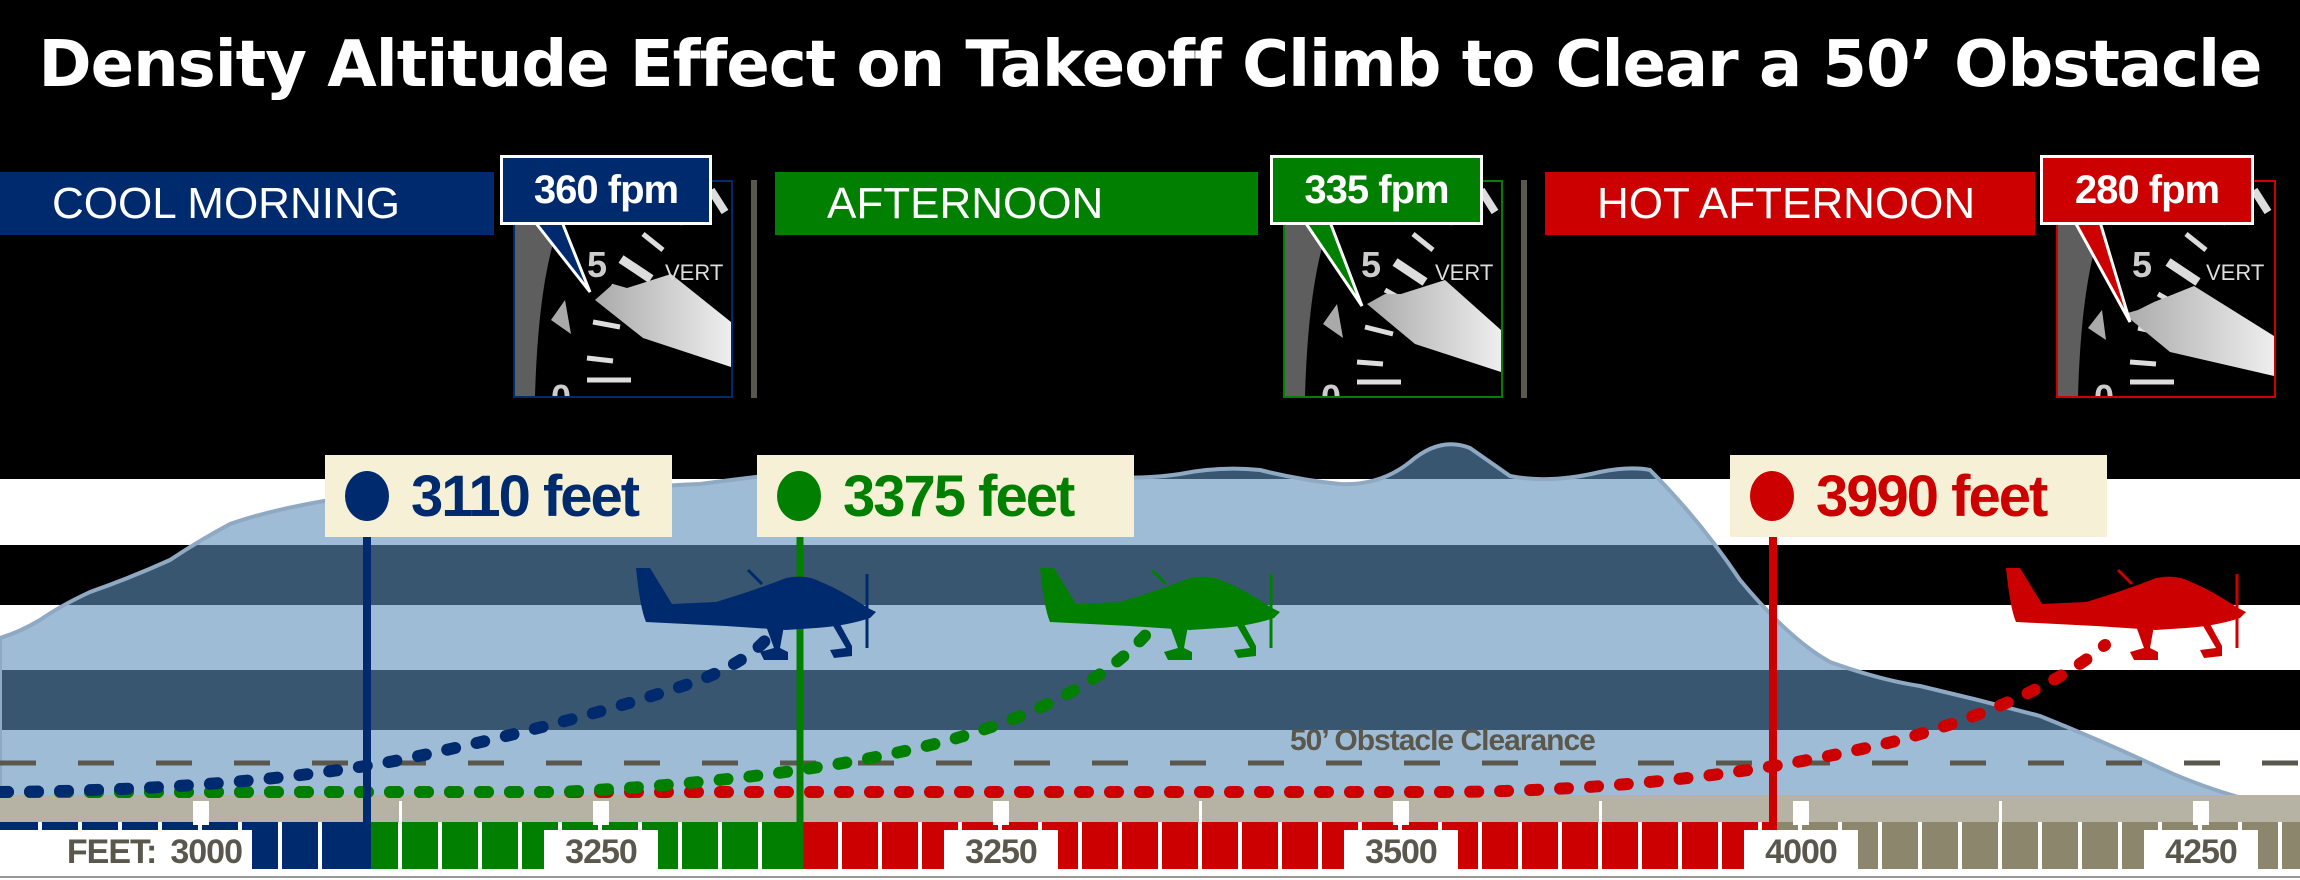  What do you see at coordinates (756, 614) in the screenshot?
I see `airplane-blue-icon` at bounding box center [756, 614].